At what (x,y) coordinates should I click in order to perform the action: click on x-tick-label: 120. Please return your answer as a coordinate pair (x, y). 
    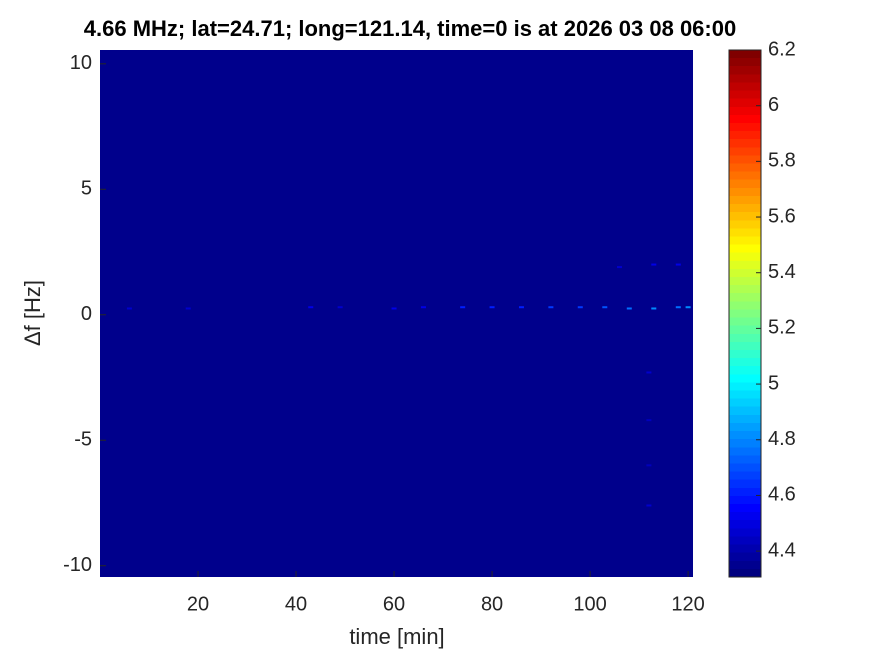
    Looking at the image, I should click on (687, 604).